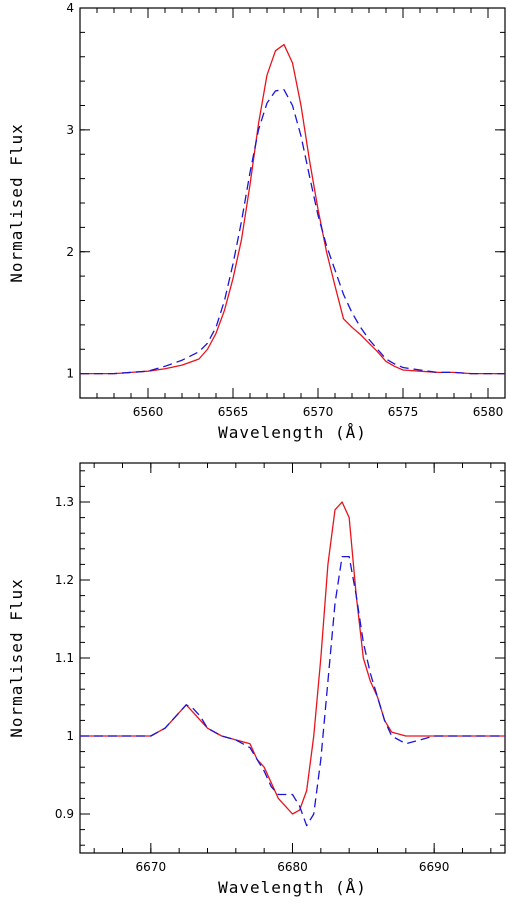  I want to click on y-tick-label: 1.2, so click(64, 580).